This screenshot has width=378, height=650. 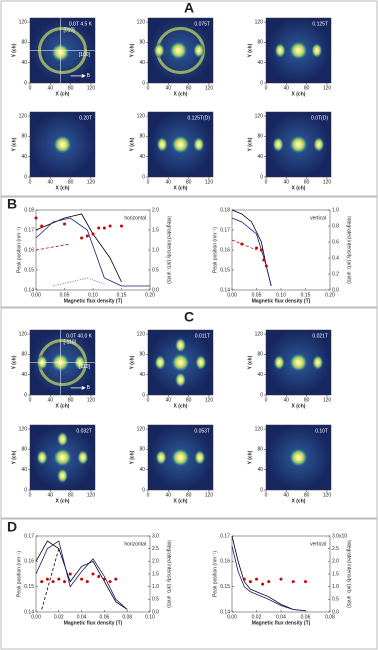 I want to click on y2-tick-label: 2.0, so click(x=155, y=562).